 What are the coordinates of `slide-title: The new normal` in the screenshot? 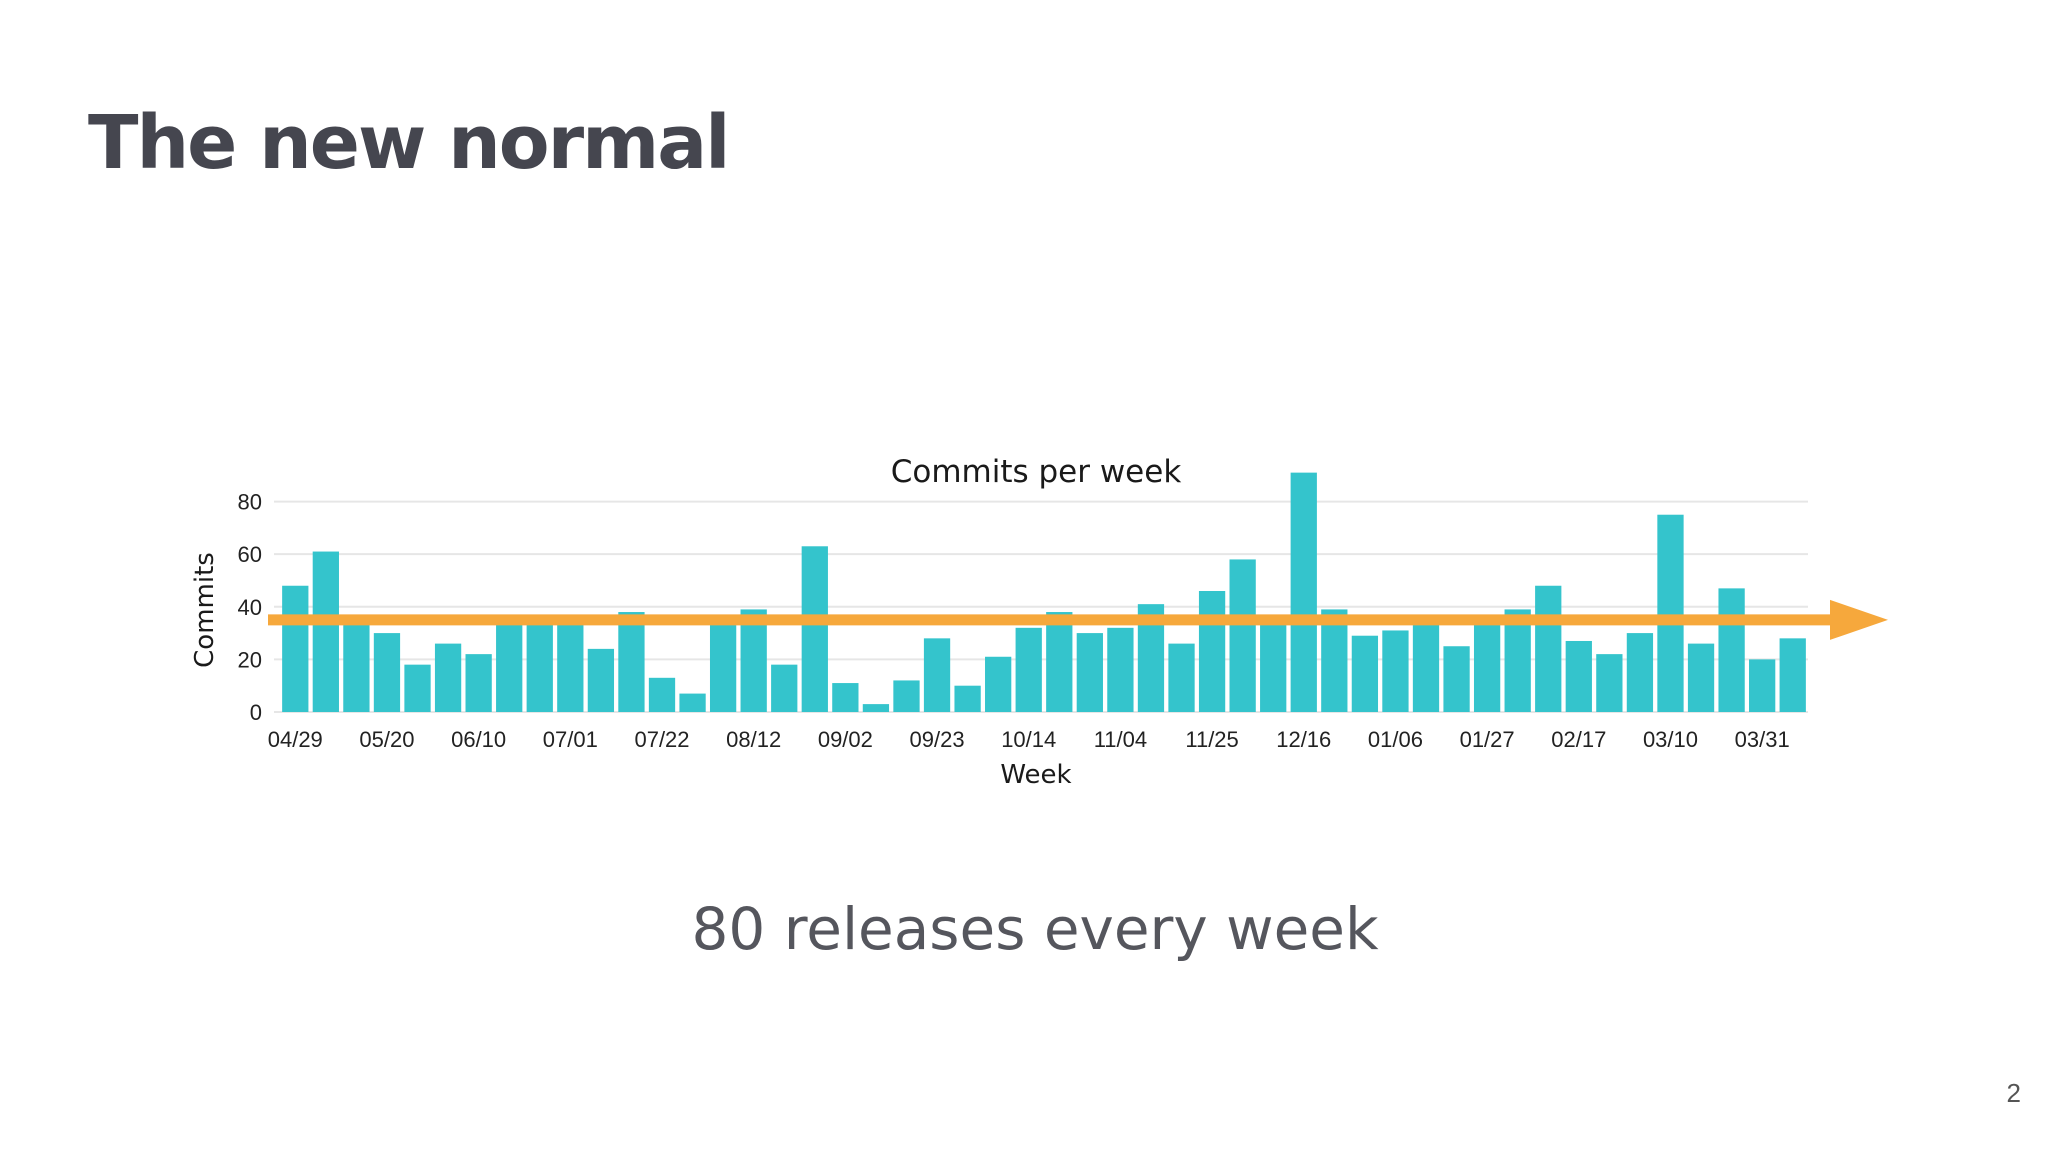 It's located at (409, 143).